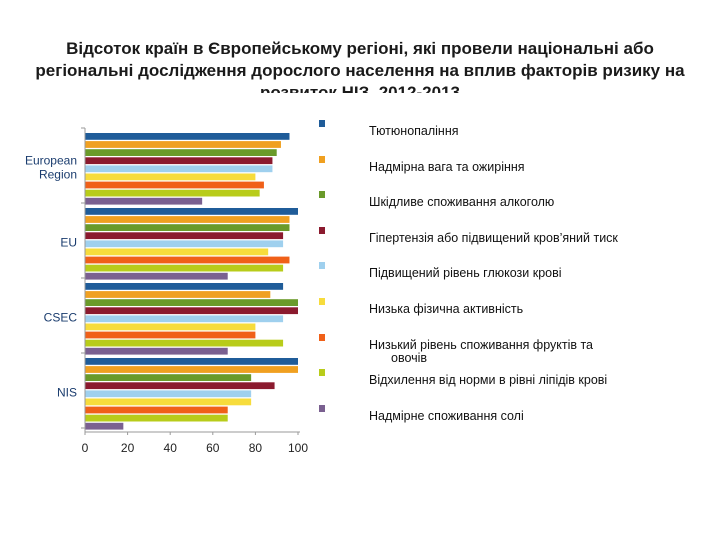 The image size is (720, 540). Describe the element at coordinates (58, 175) in the screenshot. I see `category-label: Region` at that location.